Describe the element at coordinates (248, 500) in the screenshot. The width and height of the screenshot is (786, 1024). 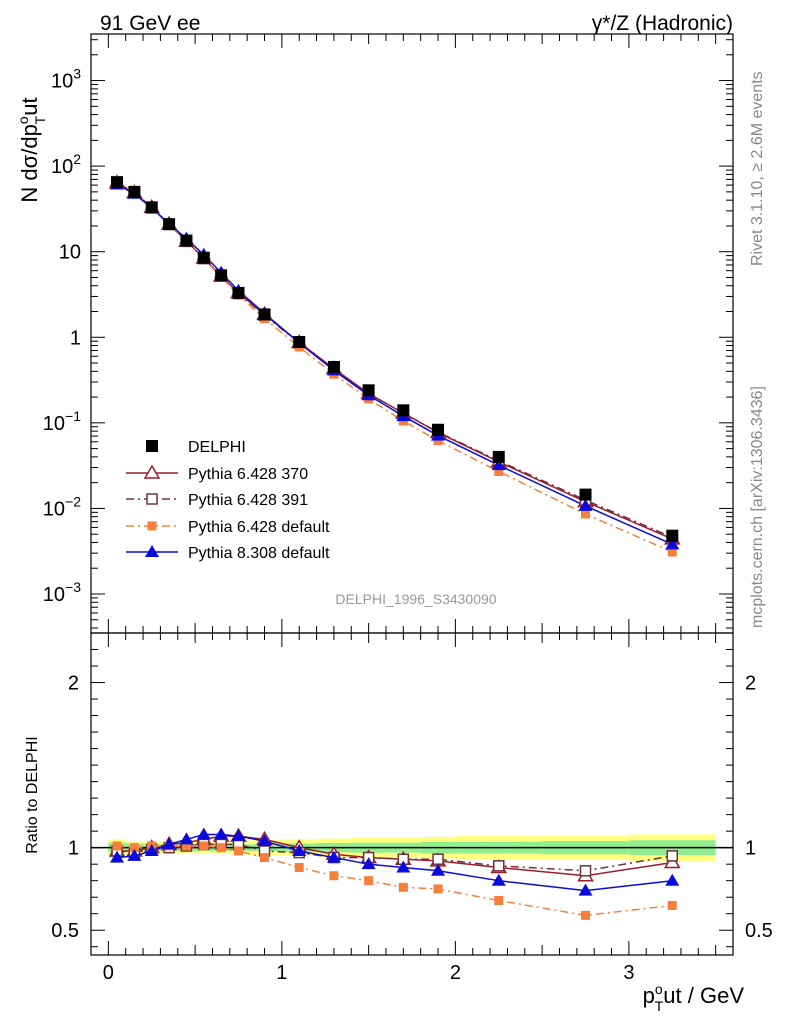
I see `legend-label-p391: Pythia 6.428 391` at that location.